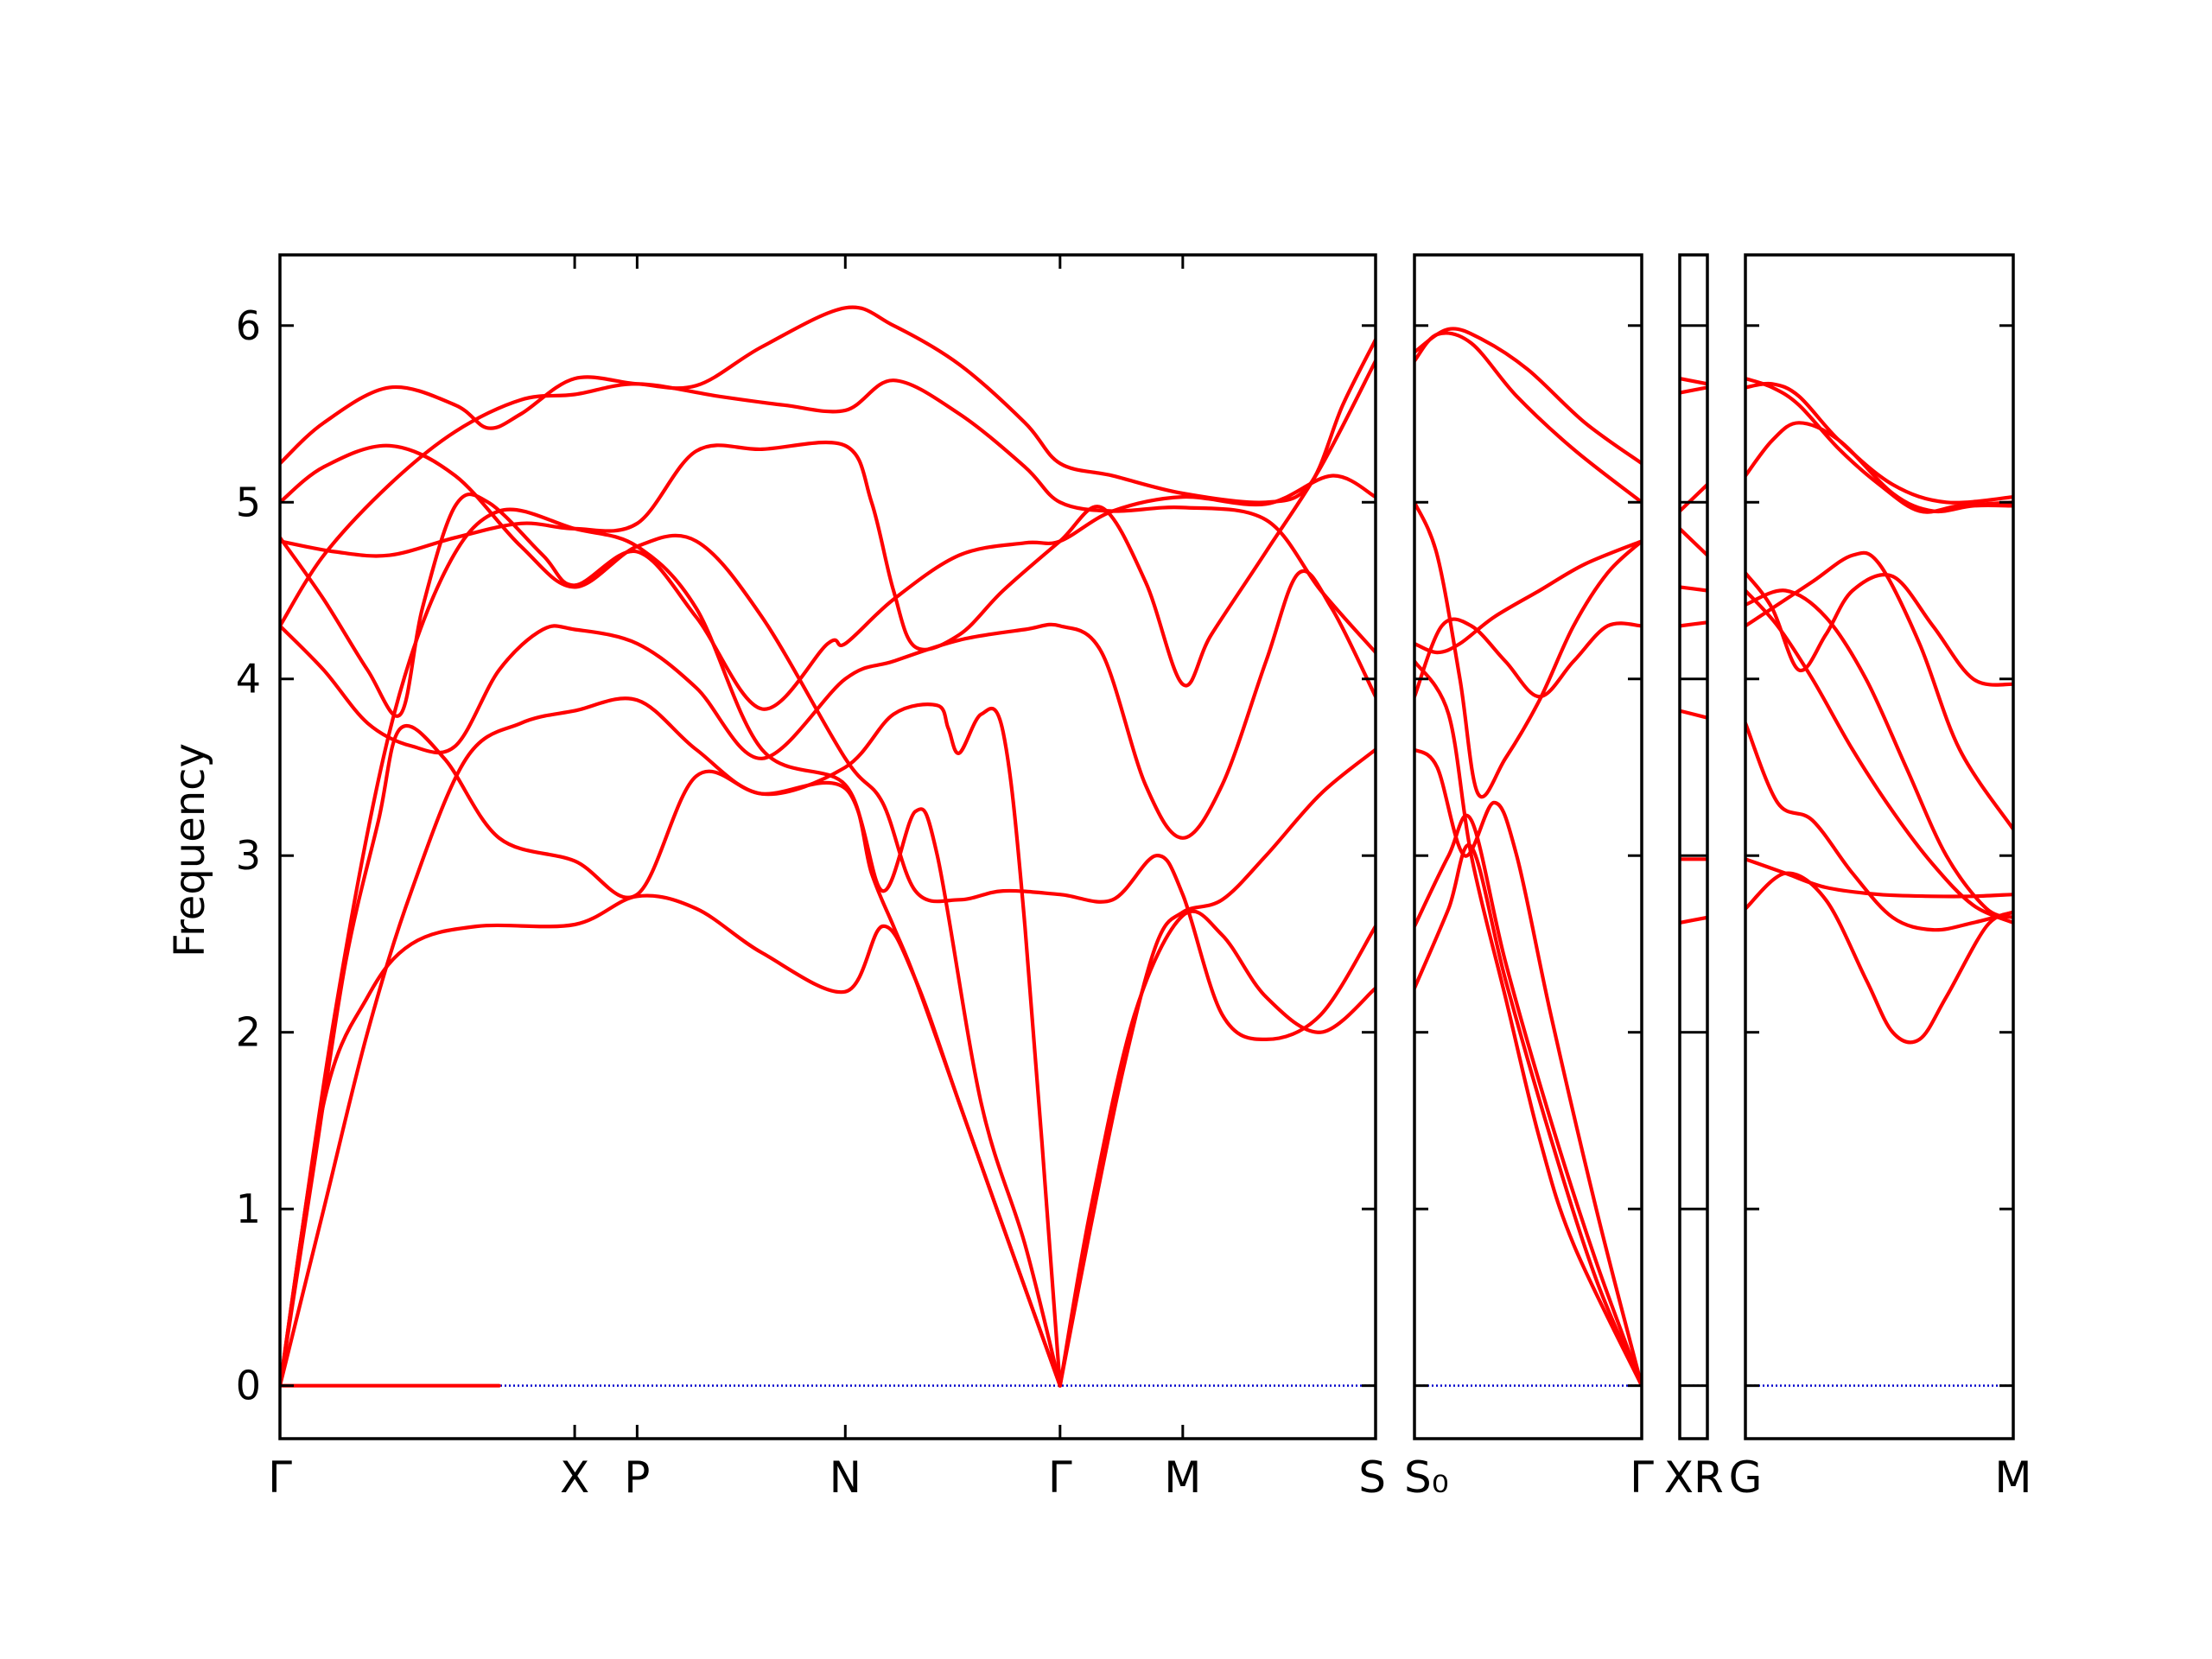  What do you see at coordinates (248, 679) in the screenshot?
I see `y-tick-label: 4` at bounding box center [248, 679].